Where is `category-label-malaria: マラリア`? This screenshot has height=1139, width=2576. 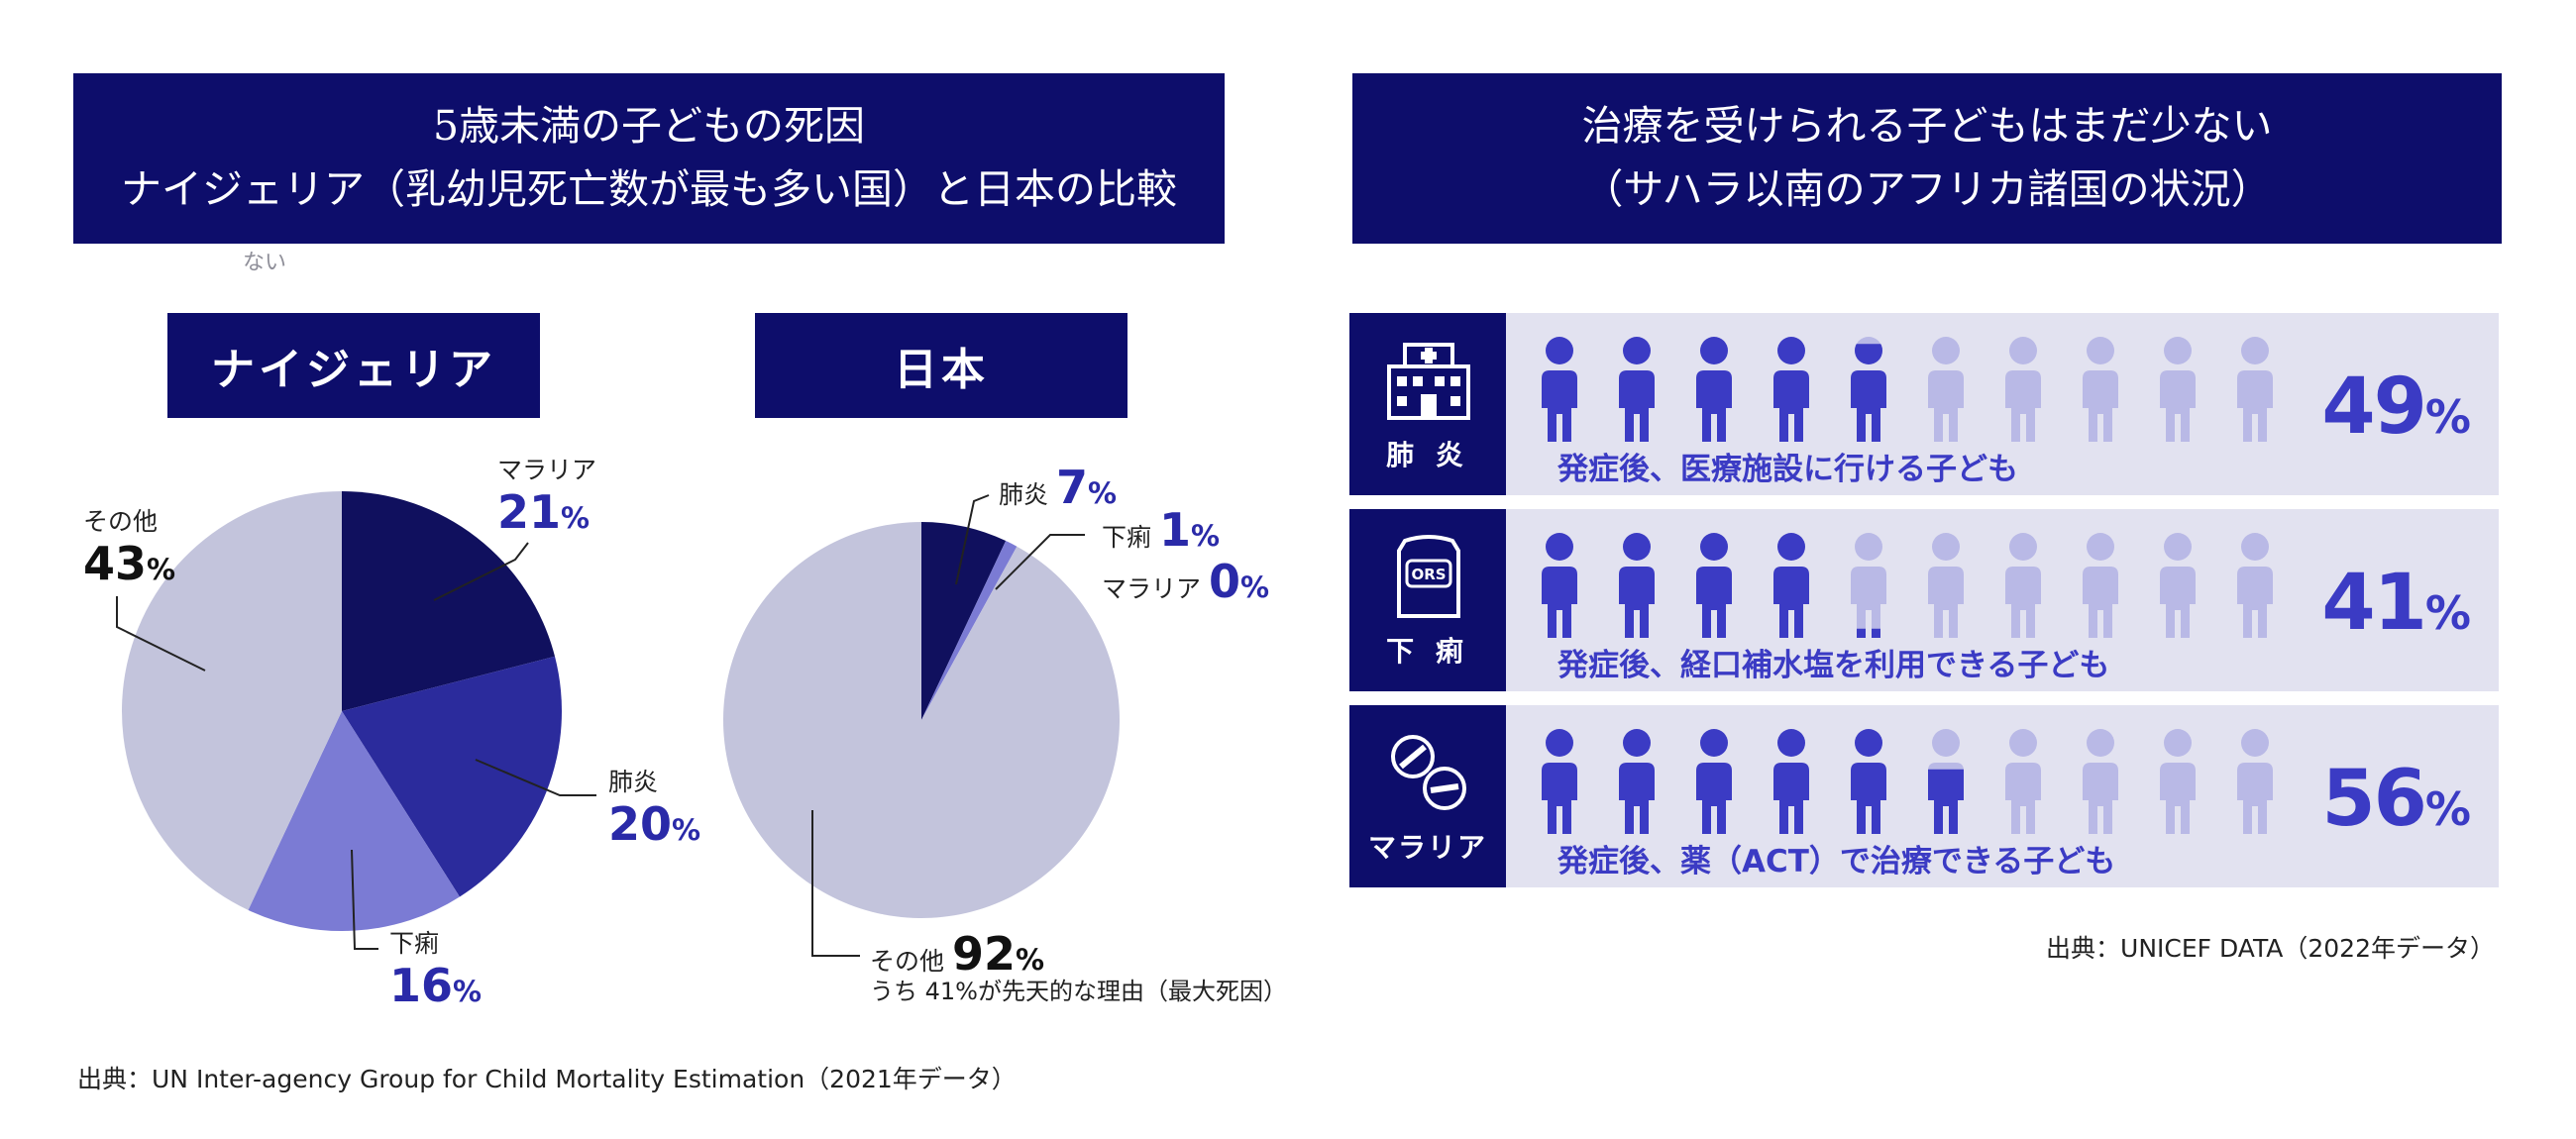 category-label-malaria: マラリア is located at coordinates (1427, 847).